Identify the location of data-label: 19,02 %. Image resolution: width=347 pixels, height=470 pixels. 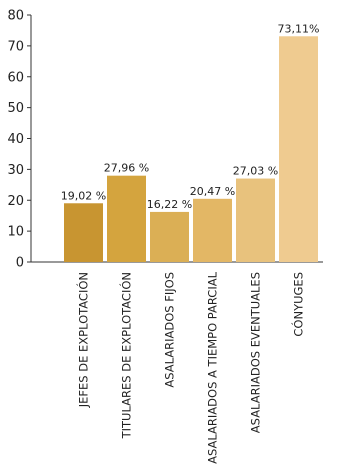
(83, 195).